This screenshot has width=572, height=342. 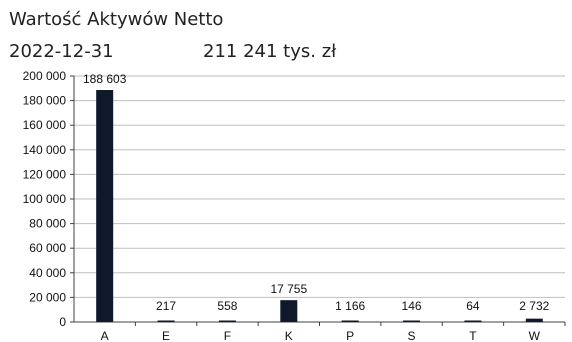 What do you see at coordinates (473, 335) in the screenshot?
I see `x-tick-label: T` at bounding box center [473, 335].